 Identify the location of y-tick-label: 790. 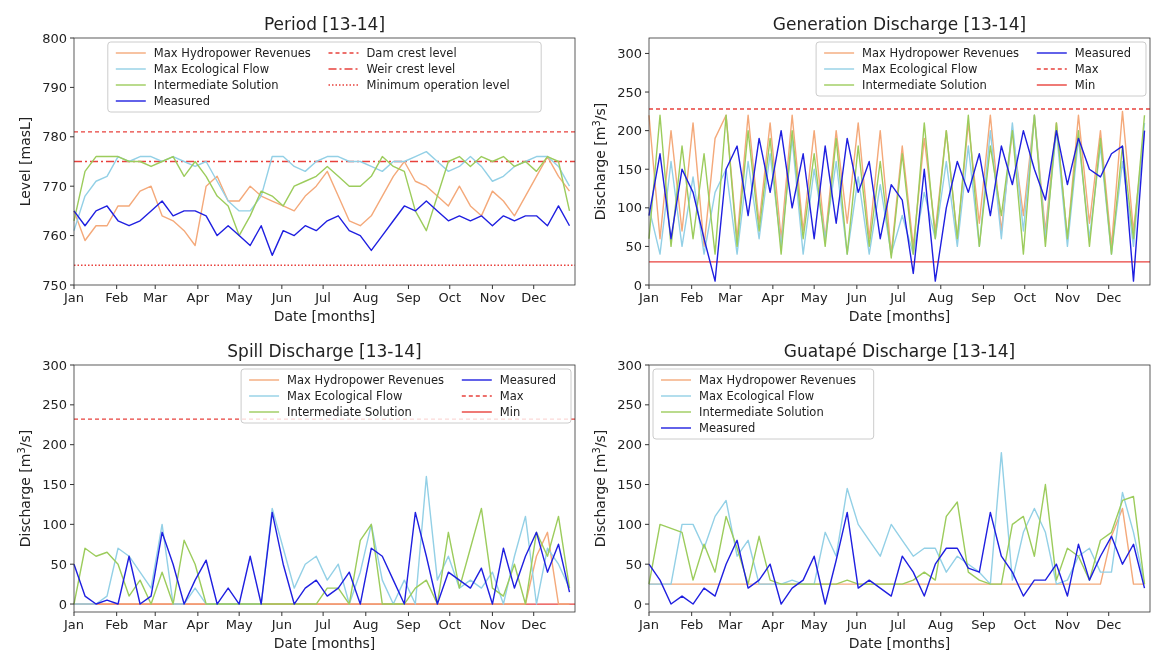
(54, 87).